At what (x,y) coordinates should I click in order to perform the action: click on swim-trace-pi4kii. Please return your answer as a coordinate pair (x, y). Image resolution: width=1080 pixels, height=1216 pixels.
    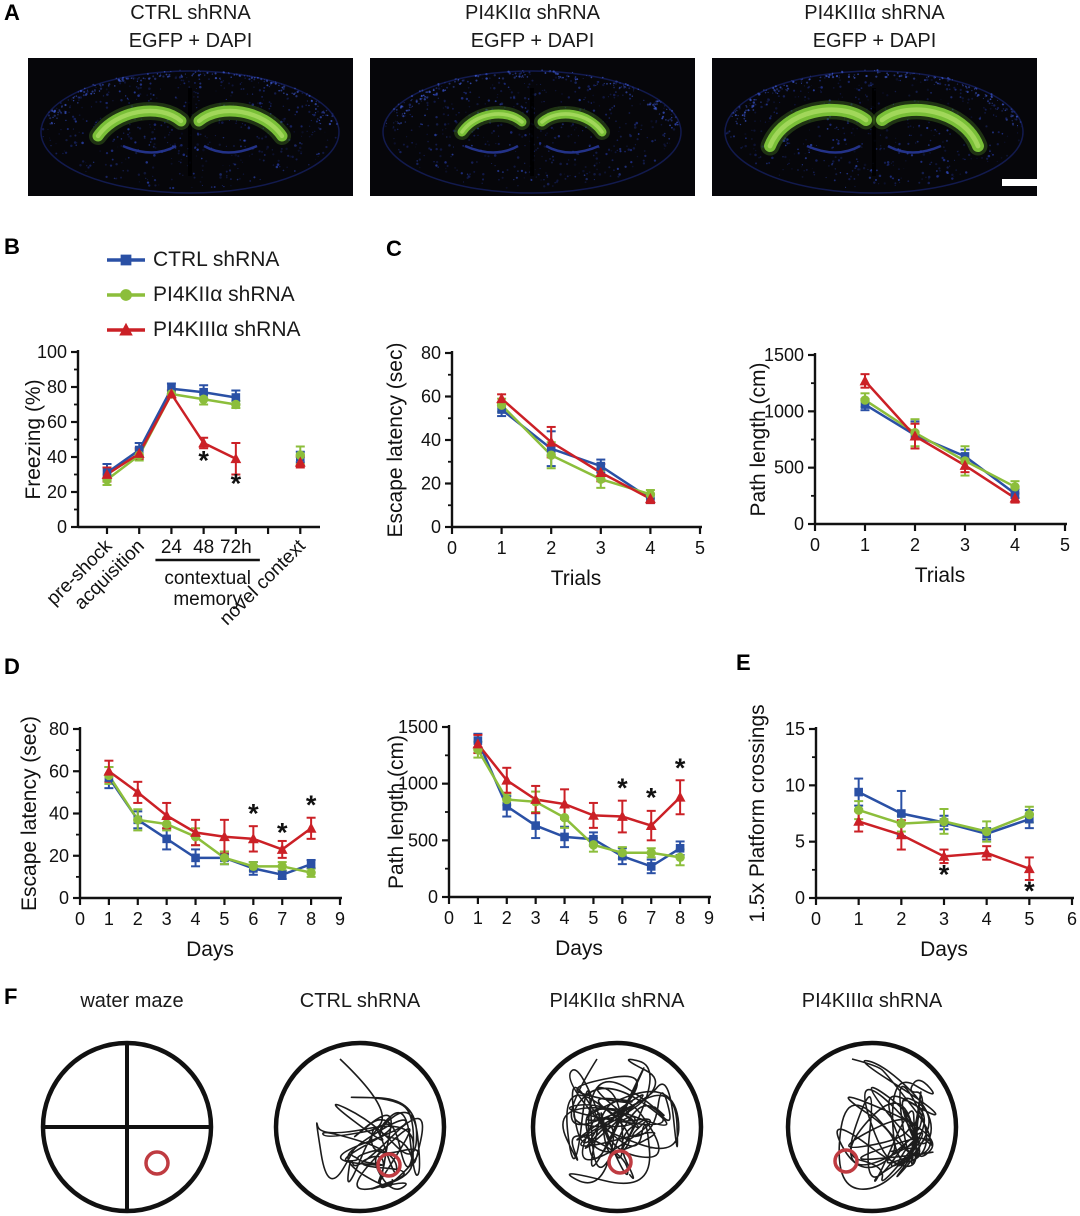
    Looking at the image, I should click on (617, 1127).